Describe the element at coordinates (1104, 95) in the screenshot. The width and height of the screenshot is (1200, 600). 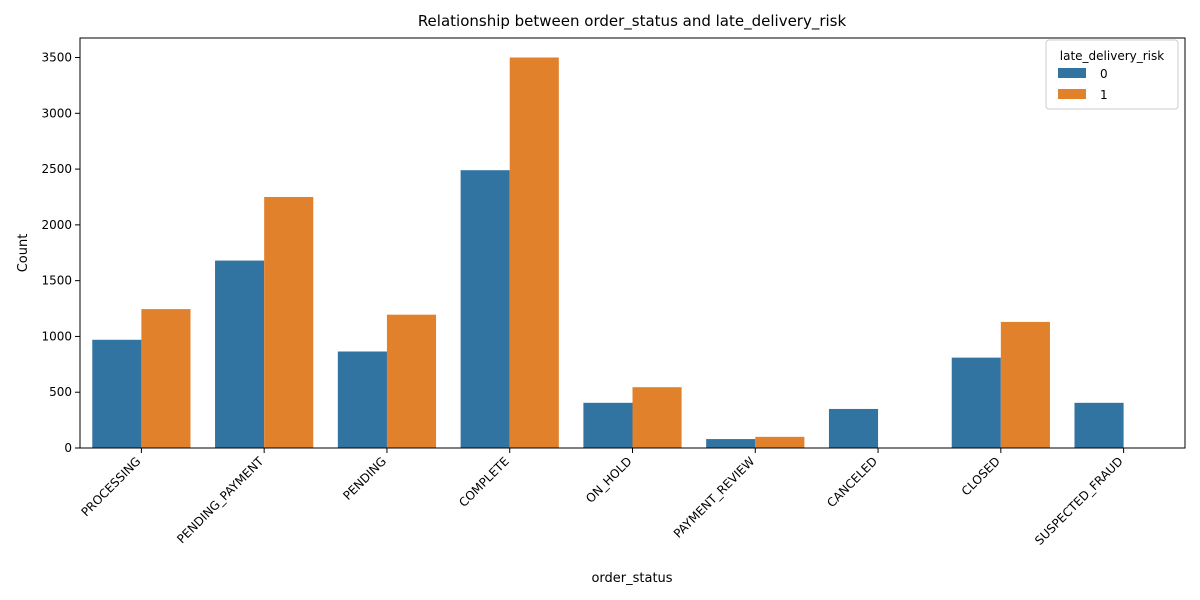
I see `legend-label-1: 1` at that location.